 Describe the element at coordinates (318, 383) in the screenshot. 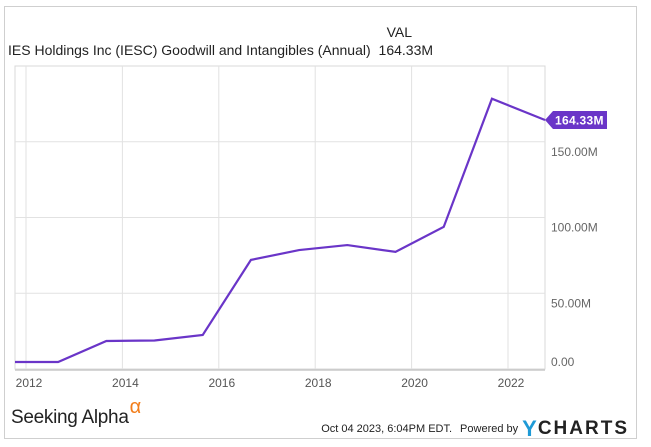

I see `svg-text: 2018` at that location.